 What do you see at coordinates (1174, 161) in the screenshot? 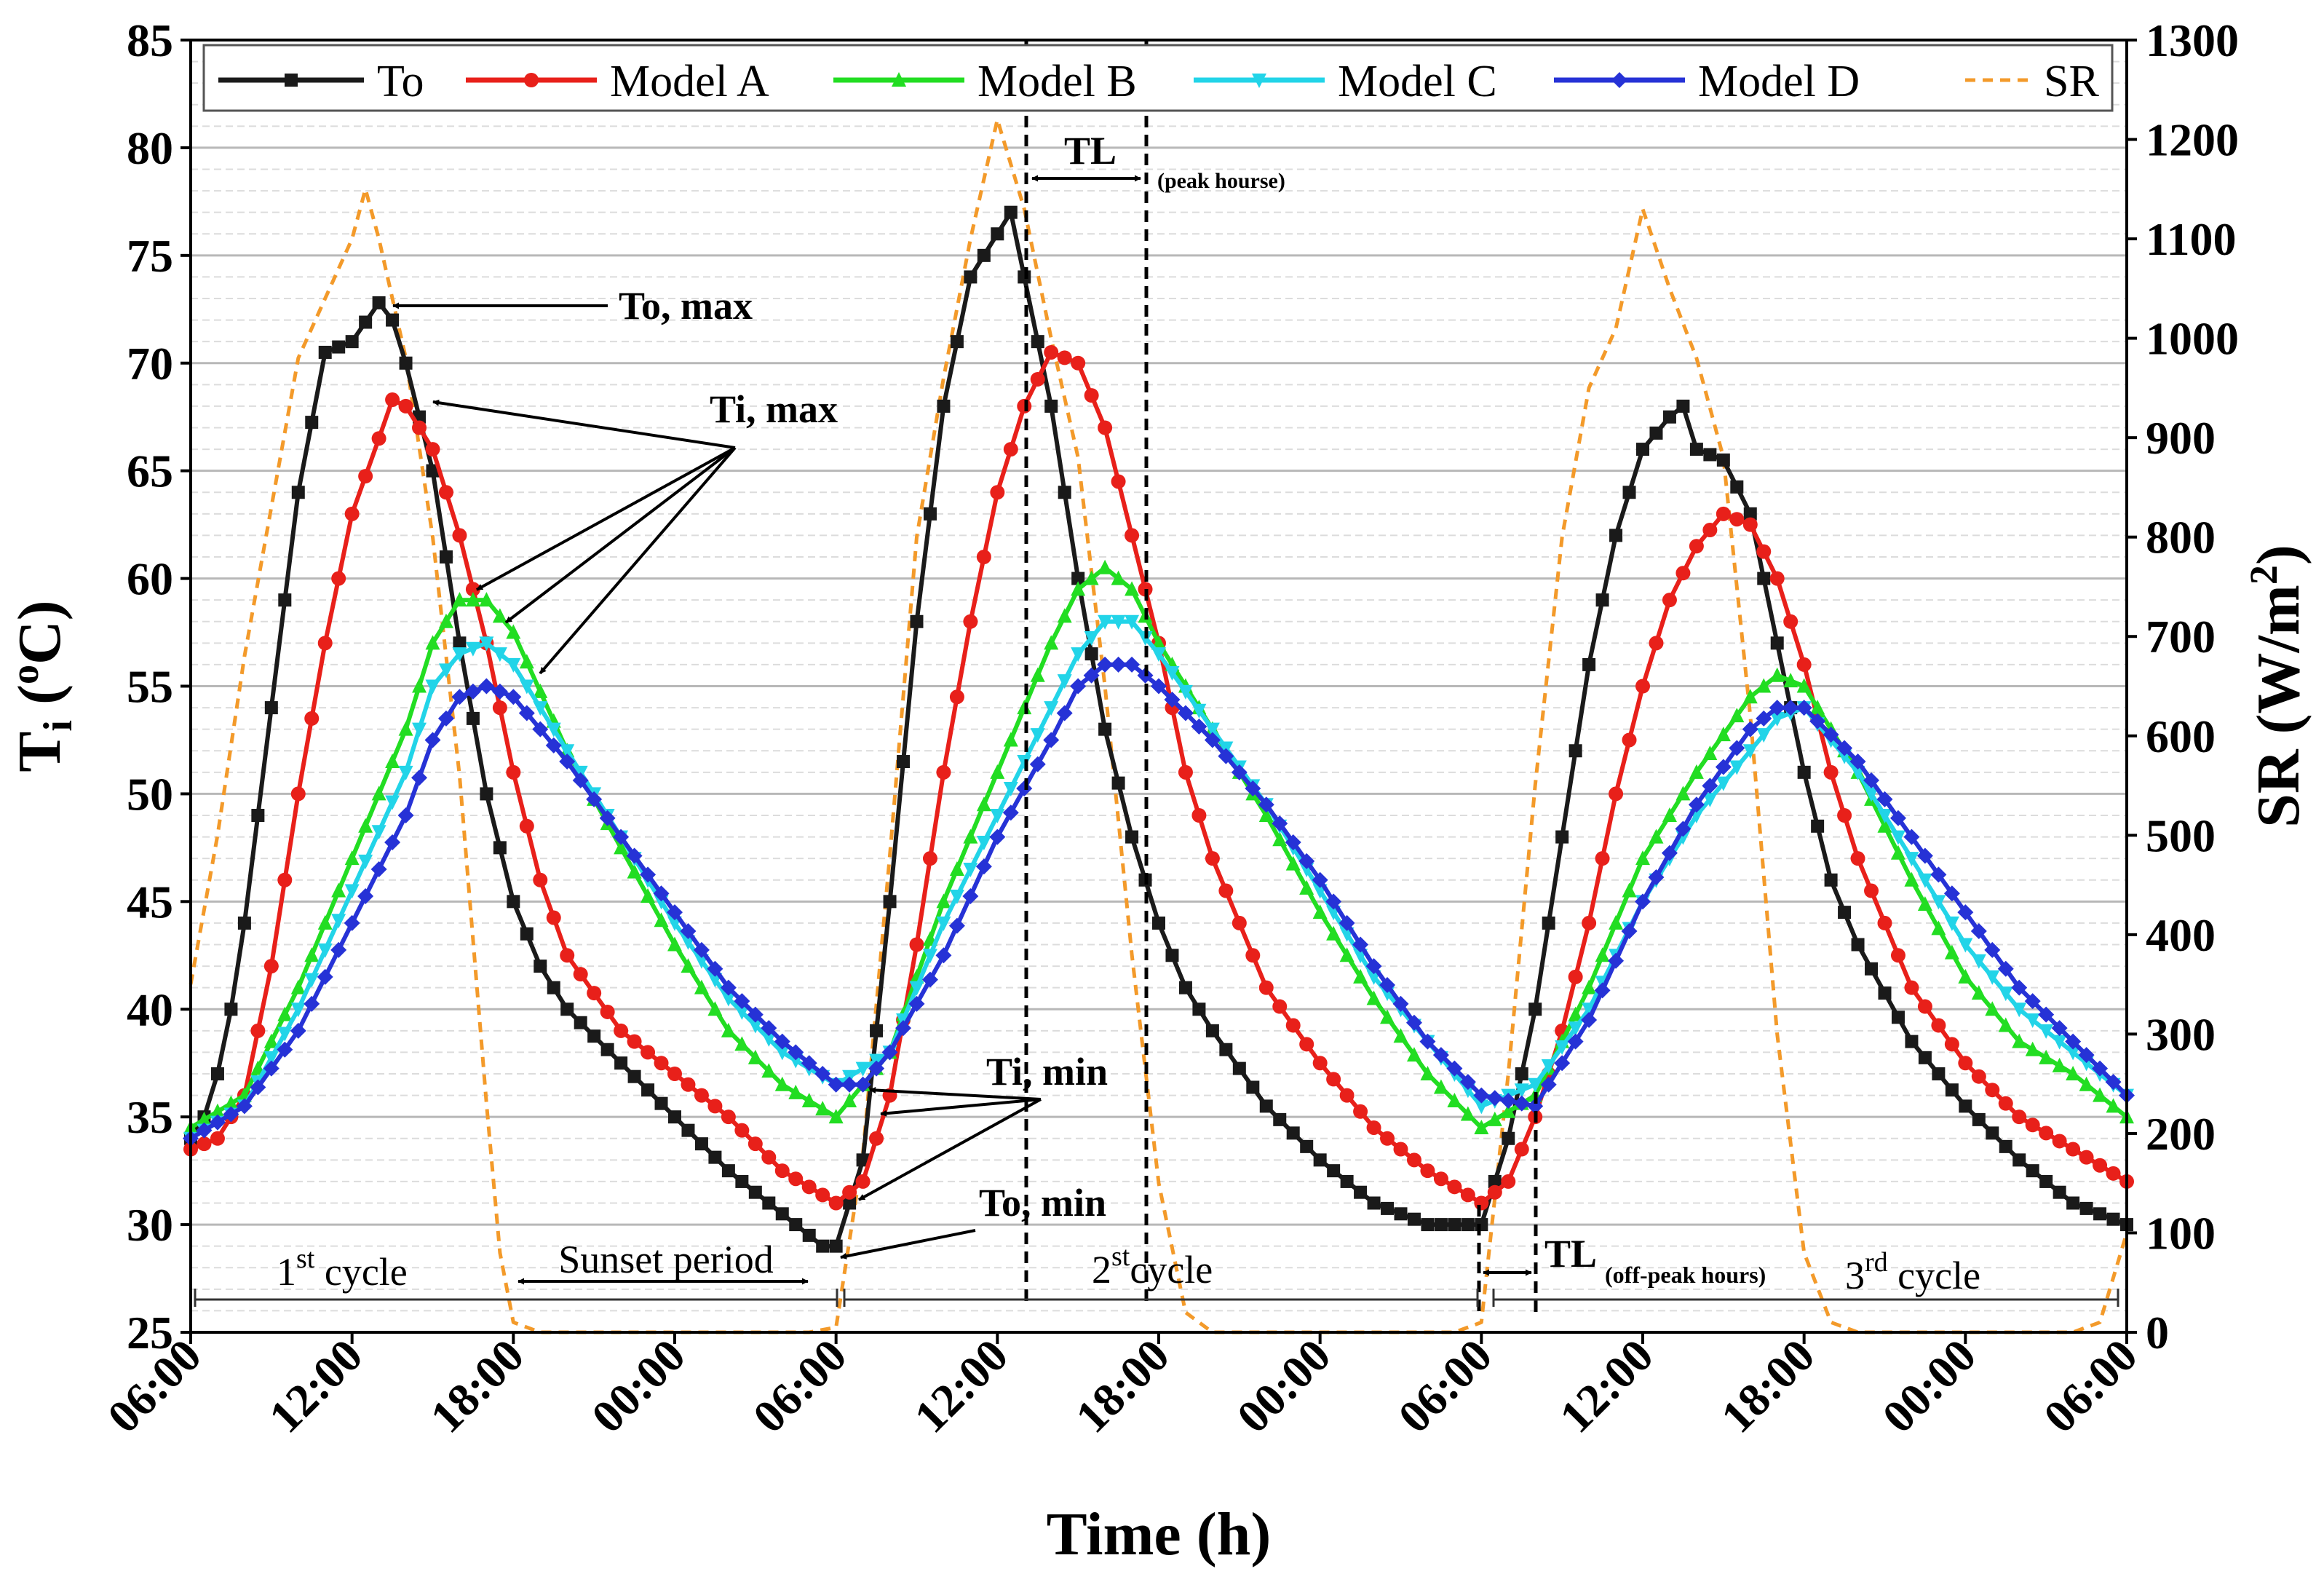
I see `tl-peak-label: TL (peak hourse)` at bounding box center [1174, 161].